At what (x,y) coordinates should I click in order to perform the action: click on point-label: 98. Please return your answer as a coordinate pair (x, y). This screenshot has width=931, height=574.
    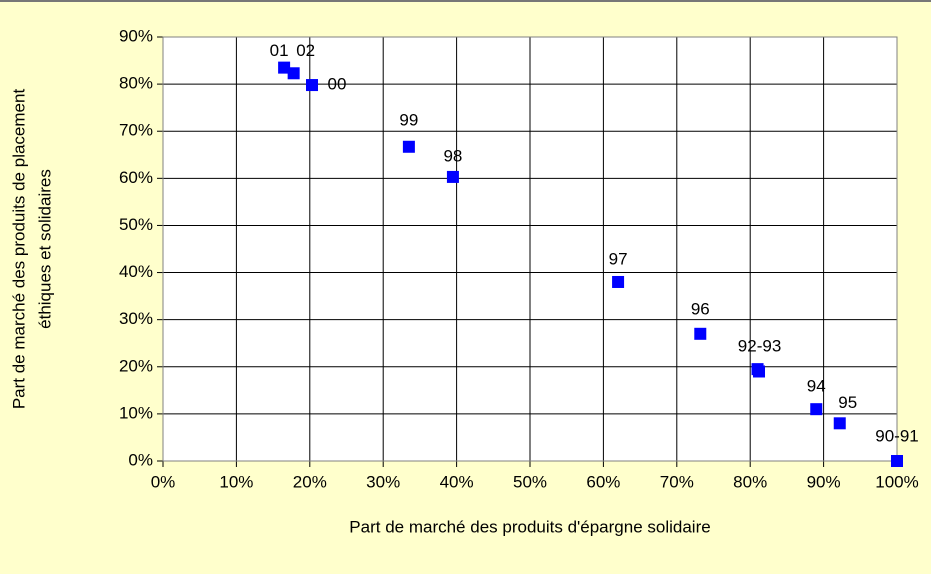
    Looking at the image, I should click on (452, 155).